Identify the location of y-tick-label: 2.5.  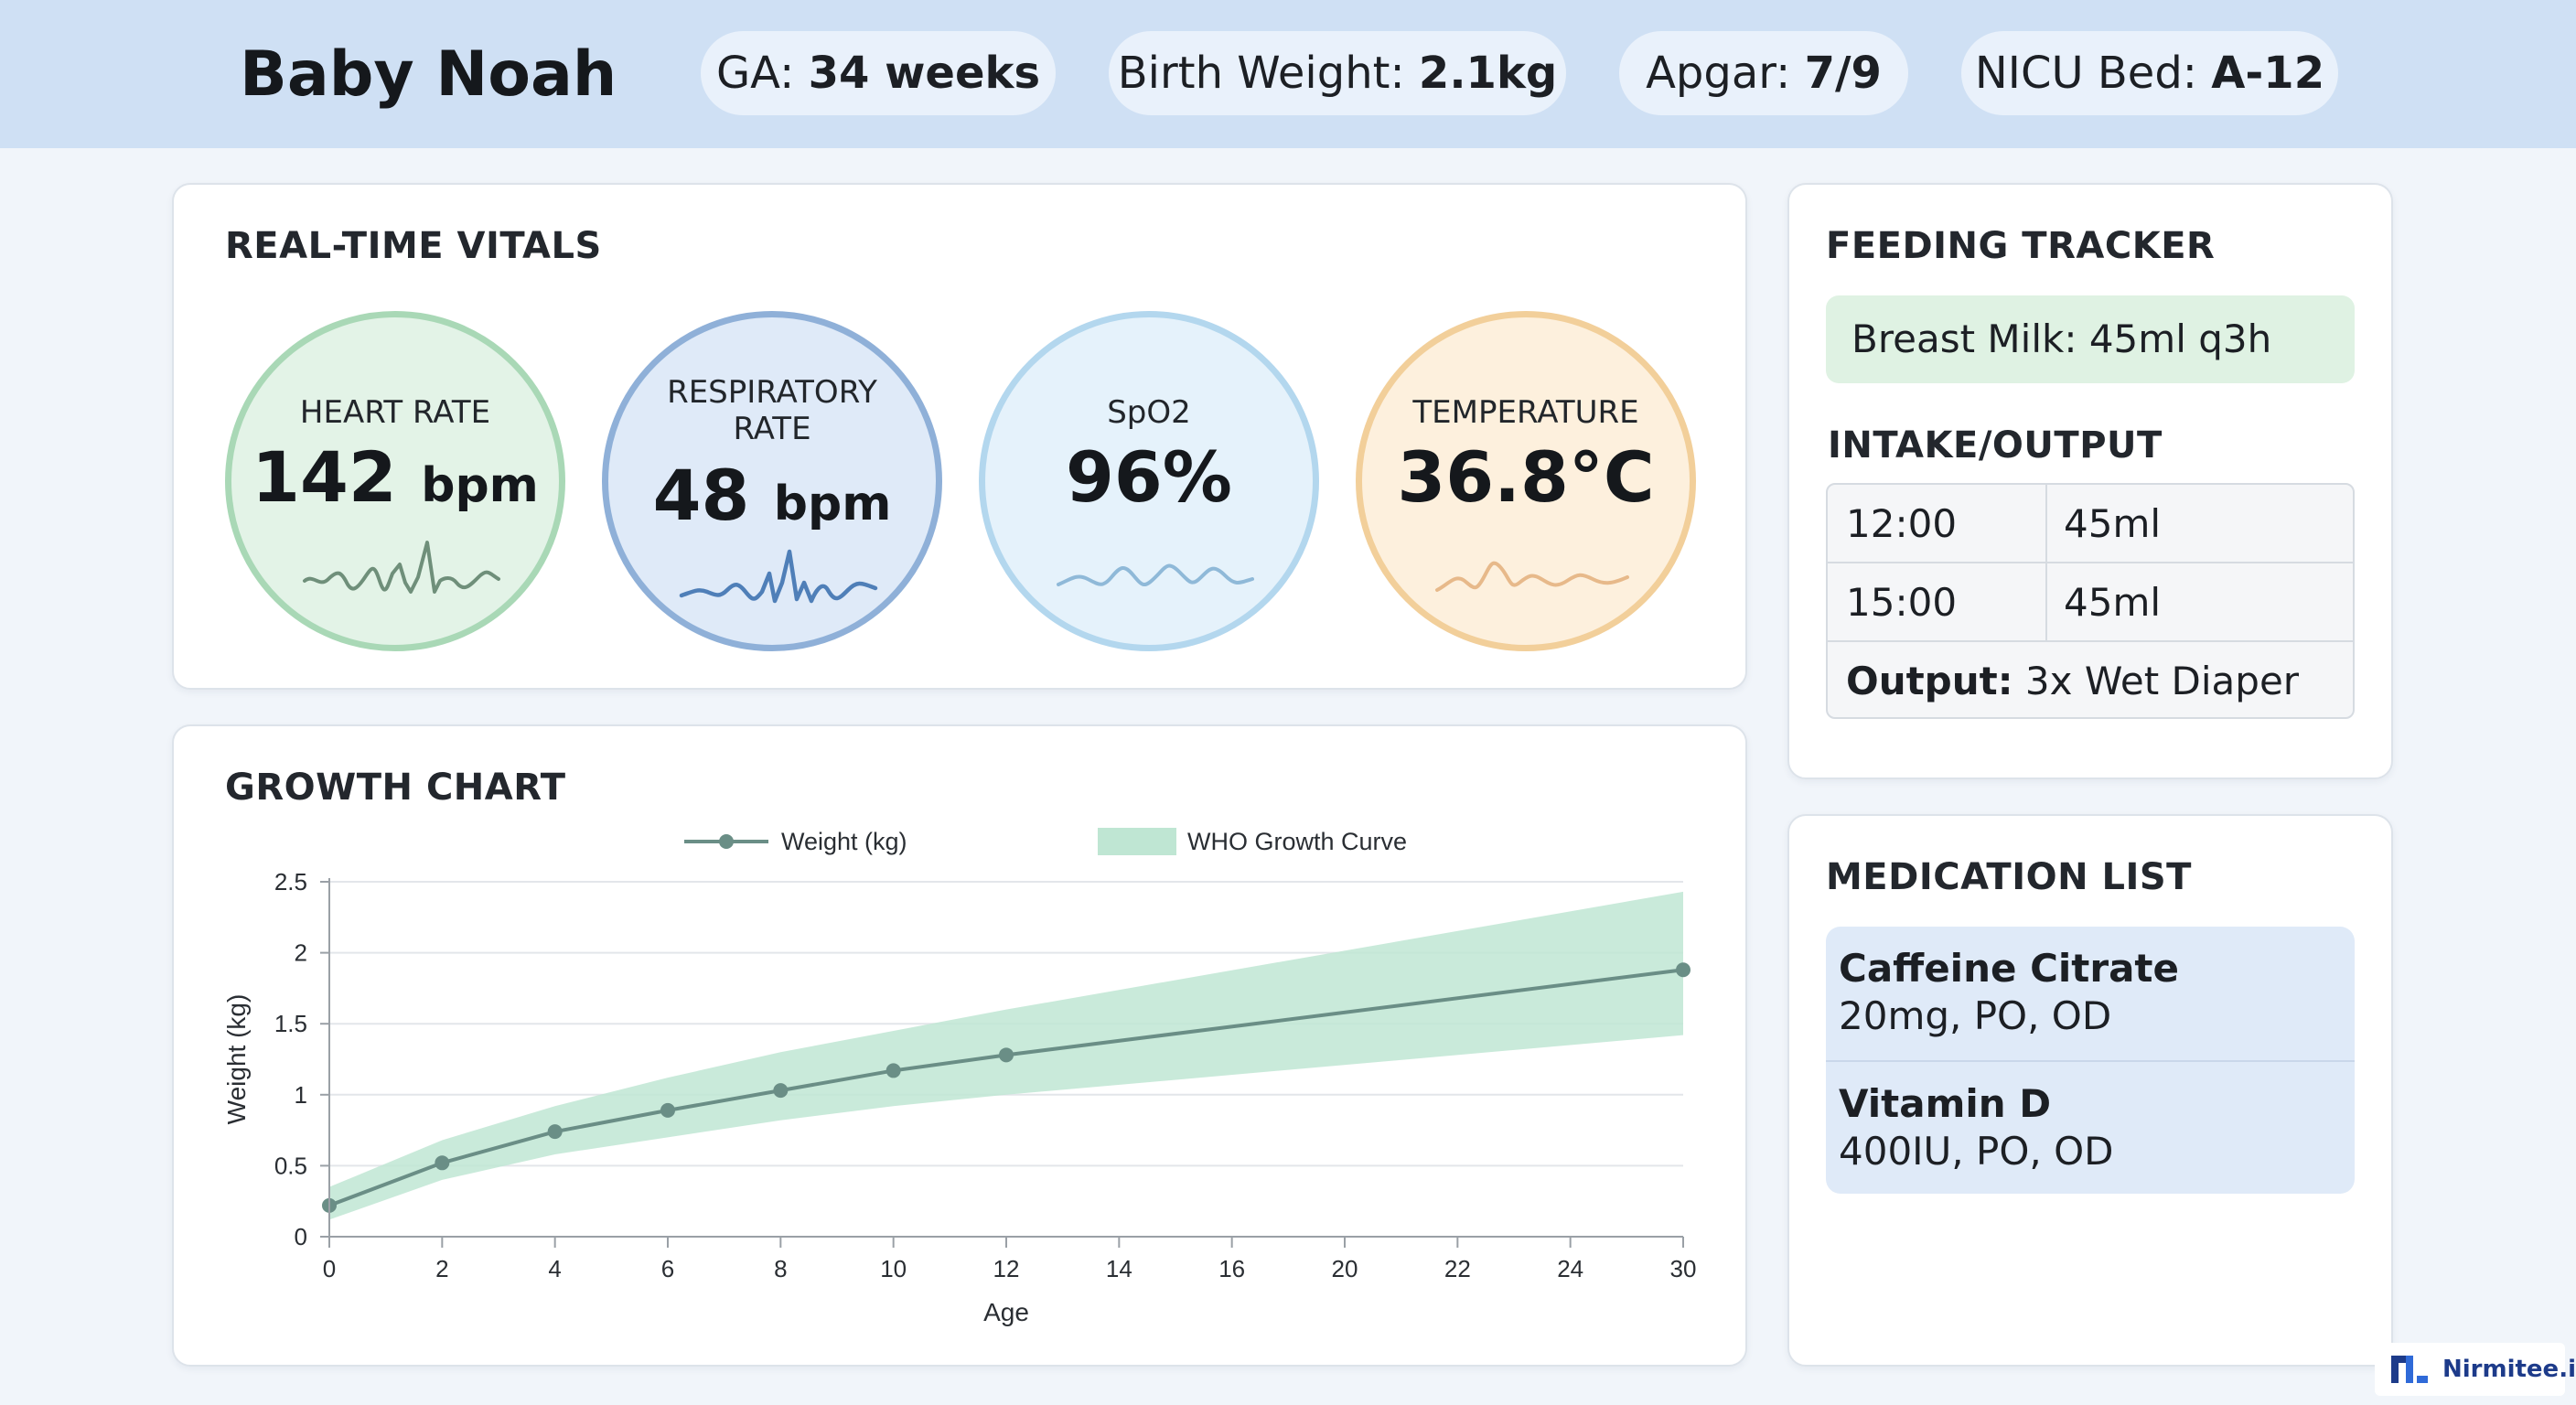
(291, 882).